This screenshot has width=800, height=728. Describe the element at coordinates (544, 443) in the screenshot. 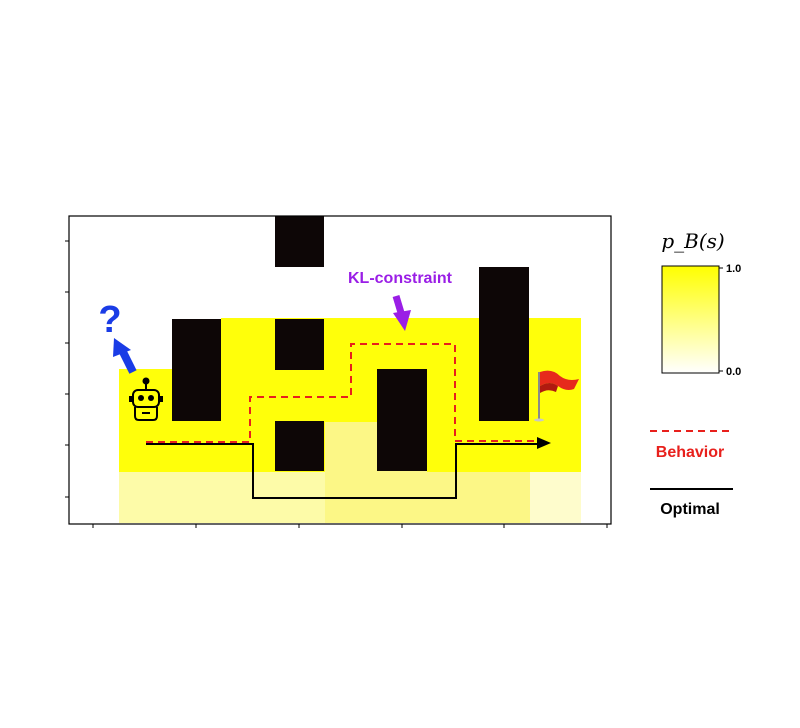

I see `path-arrowhead` at that location.